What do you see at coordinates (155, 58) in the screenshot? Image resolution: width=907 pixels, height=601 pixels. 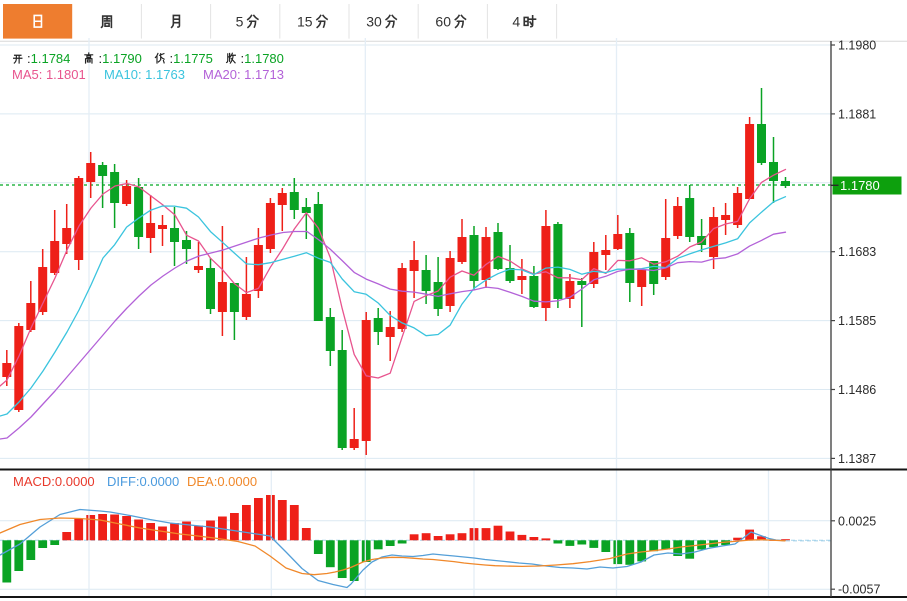 I see `svg-text: :1.1784:1.1790:1.1775:1.1780` at bounding box center [155, 58].